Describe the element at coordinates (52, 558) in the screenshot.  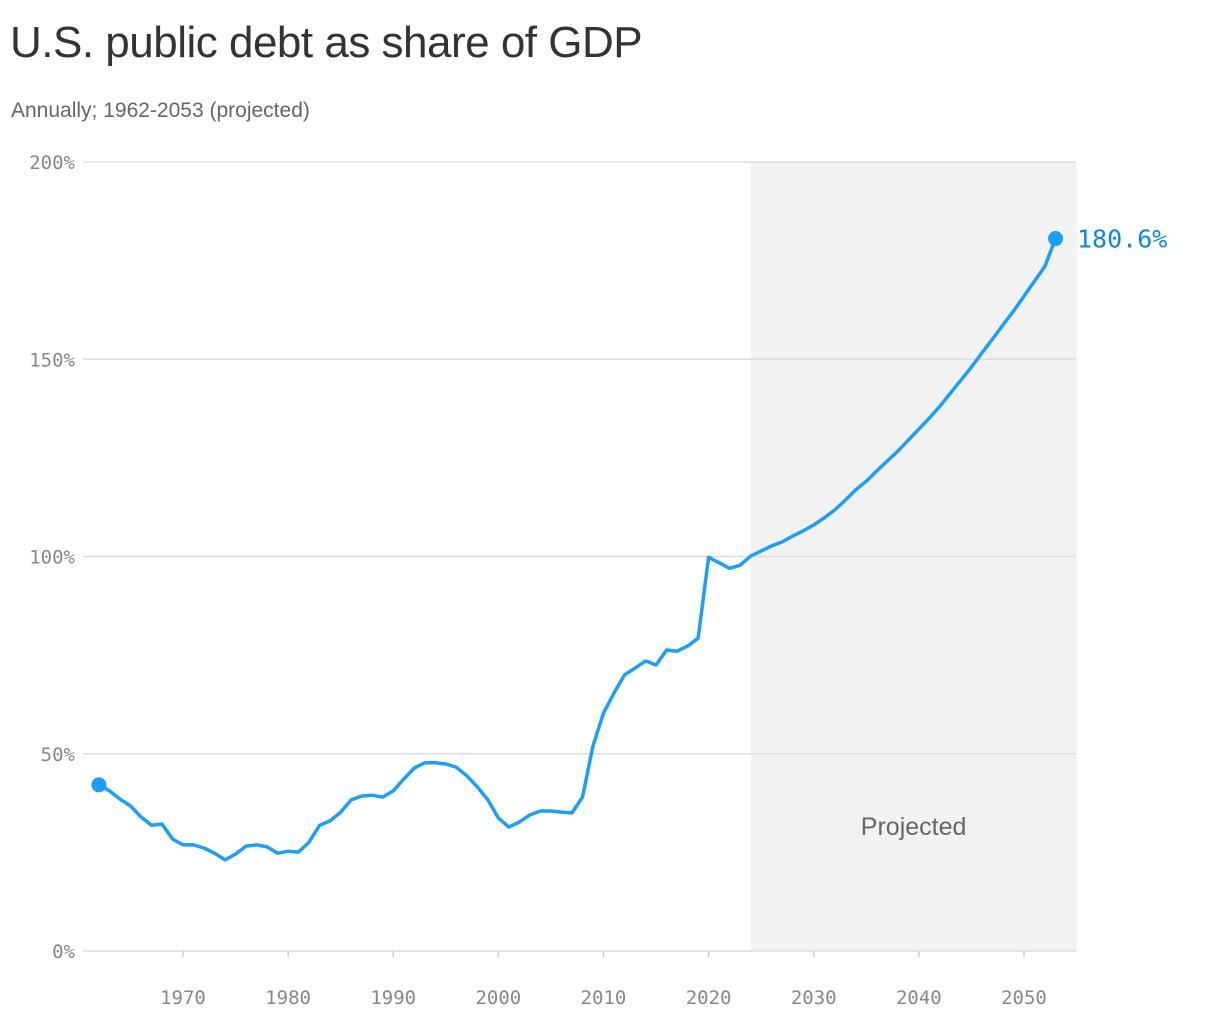
I see `y-tick-label: 100%` at that location.